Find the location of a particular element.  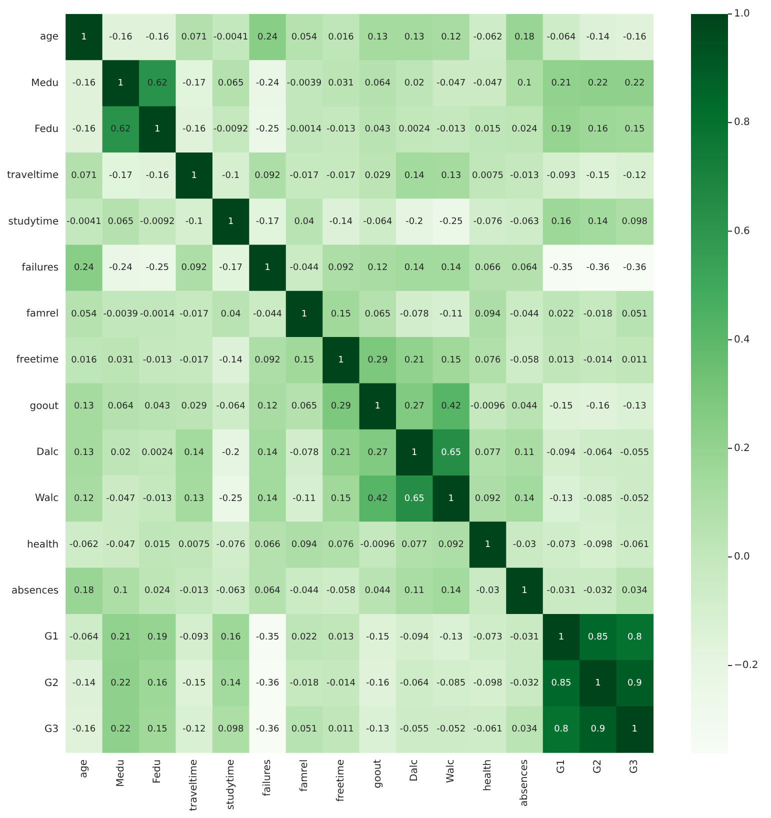

data-label: 0.016 is located at coordinates (341, 37).